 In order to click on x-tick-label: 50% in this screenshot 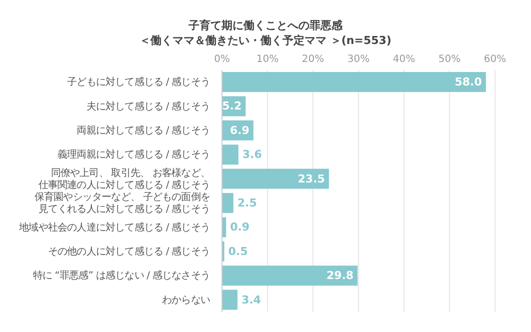, I will do `click(449, 59)`.